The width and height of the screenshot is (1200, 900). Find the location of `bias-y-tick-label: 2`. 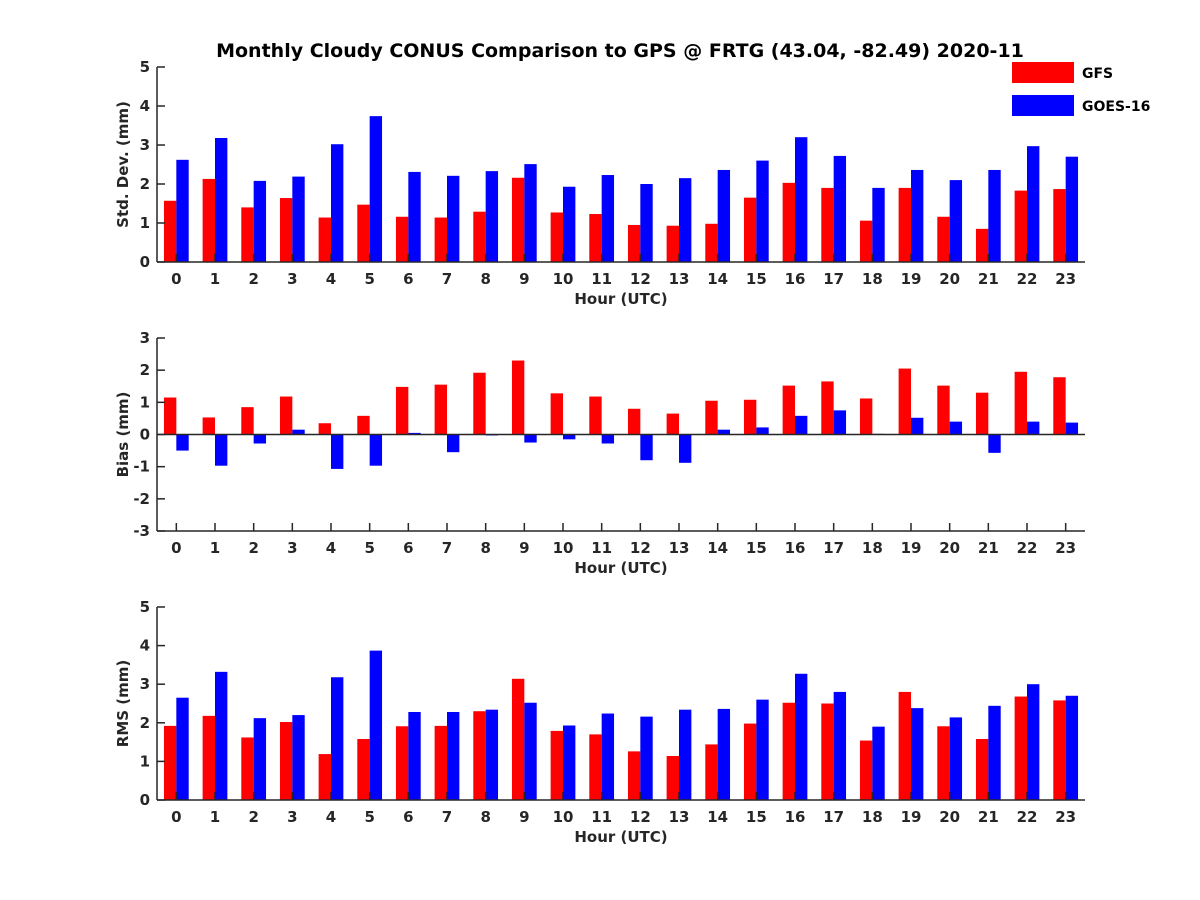

bias-y-tick-label: 2 is located at coordinates (145, 370).